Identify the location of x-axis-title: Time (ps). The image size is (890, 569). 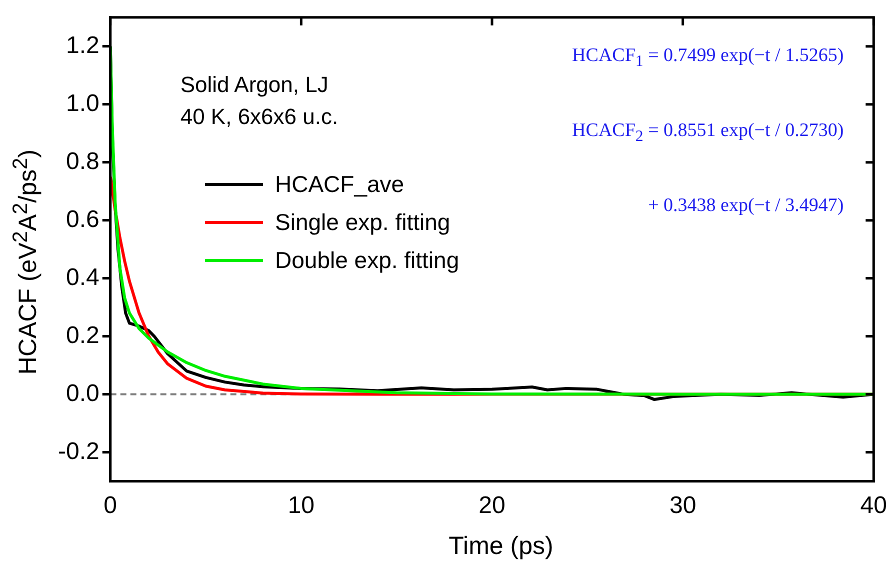
(501, 546).